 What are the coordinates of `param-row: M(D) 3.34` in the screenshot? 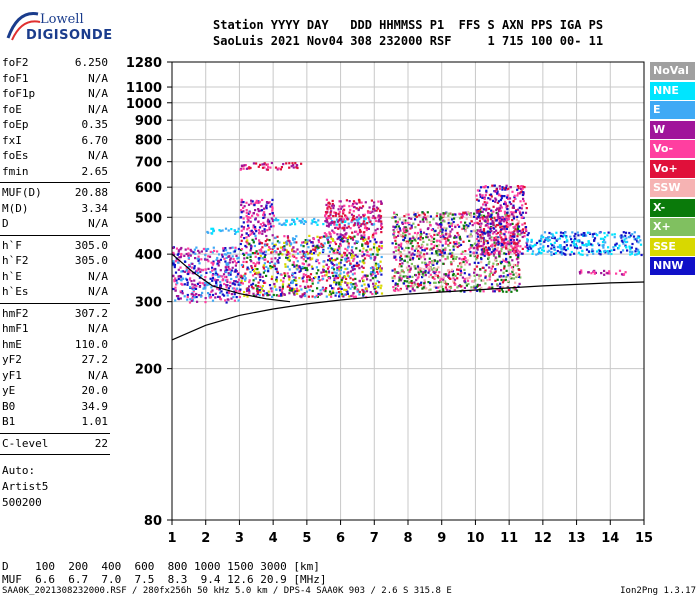 It's located at (55, 209).